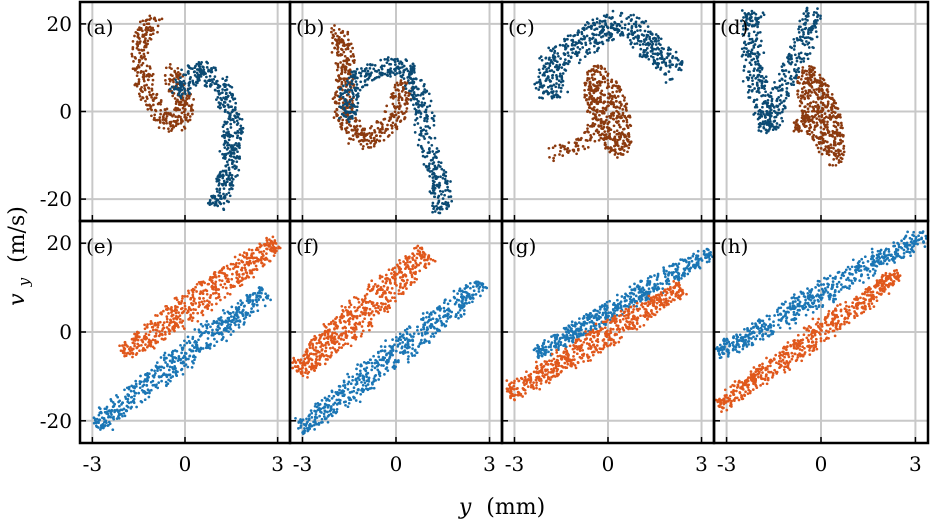 Image resolution: width=934 pixels, height=525 pixels. I want to click on y-tick-label: 20, so click(59, 24).